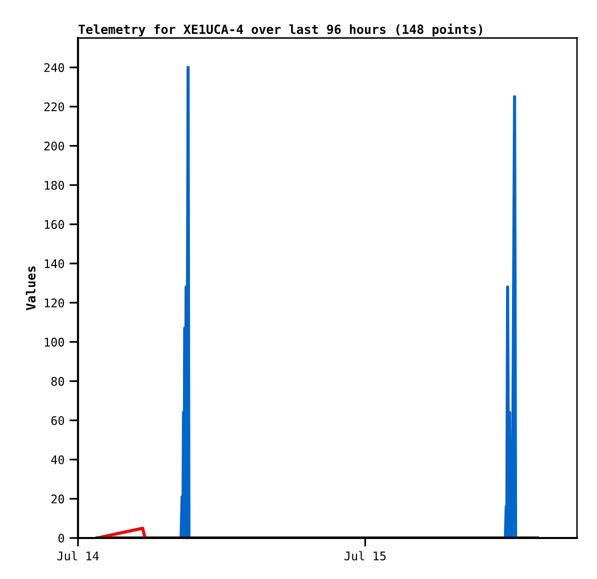 This screenshot has height=579, width=597. I want to click on y-tick-label: 220, so click(54, 107).